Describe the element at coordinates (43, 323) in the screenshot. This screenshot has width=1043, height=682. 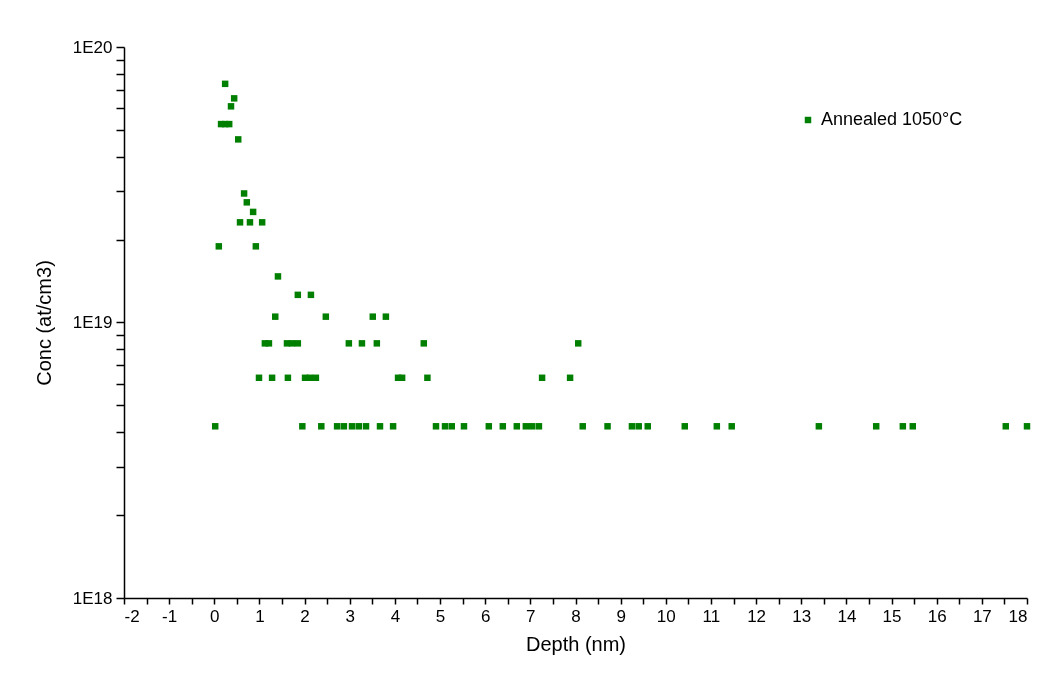
I see `y-axis-title: Conc (at/cm3)` at that location.